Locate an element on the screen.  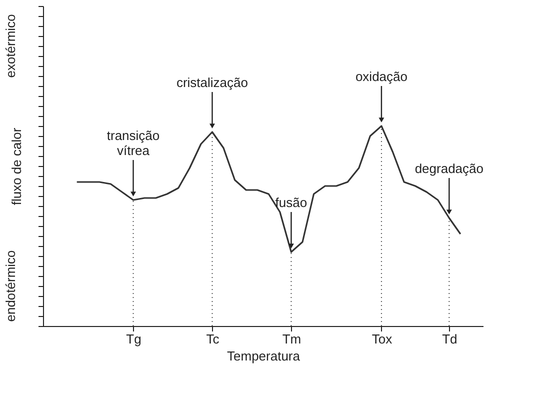
y-axis-title: fluxo de calor is located at coordinates (16, 166).